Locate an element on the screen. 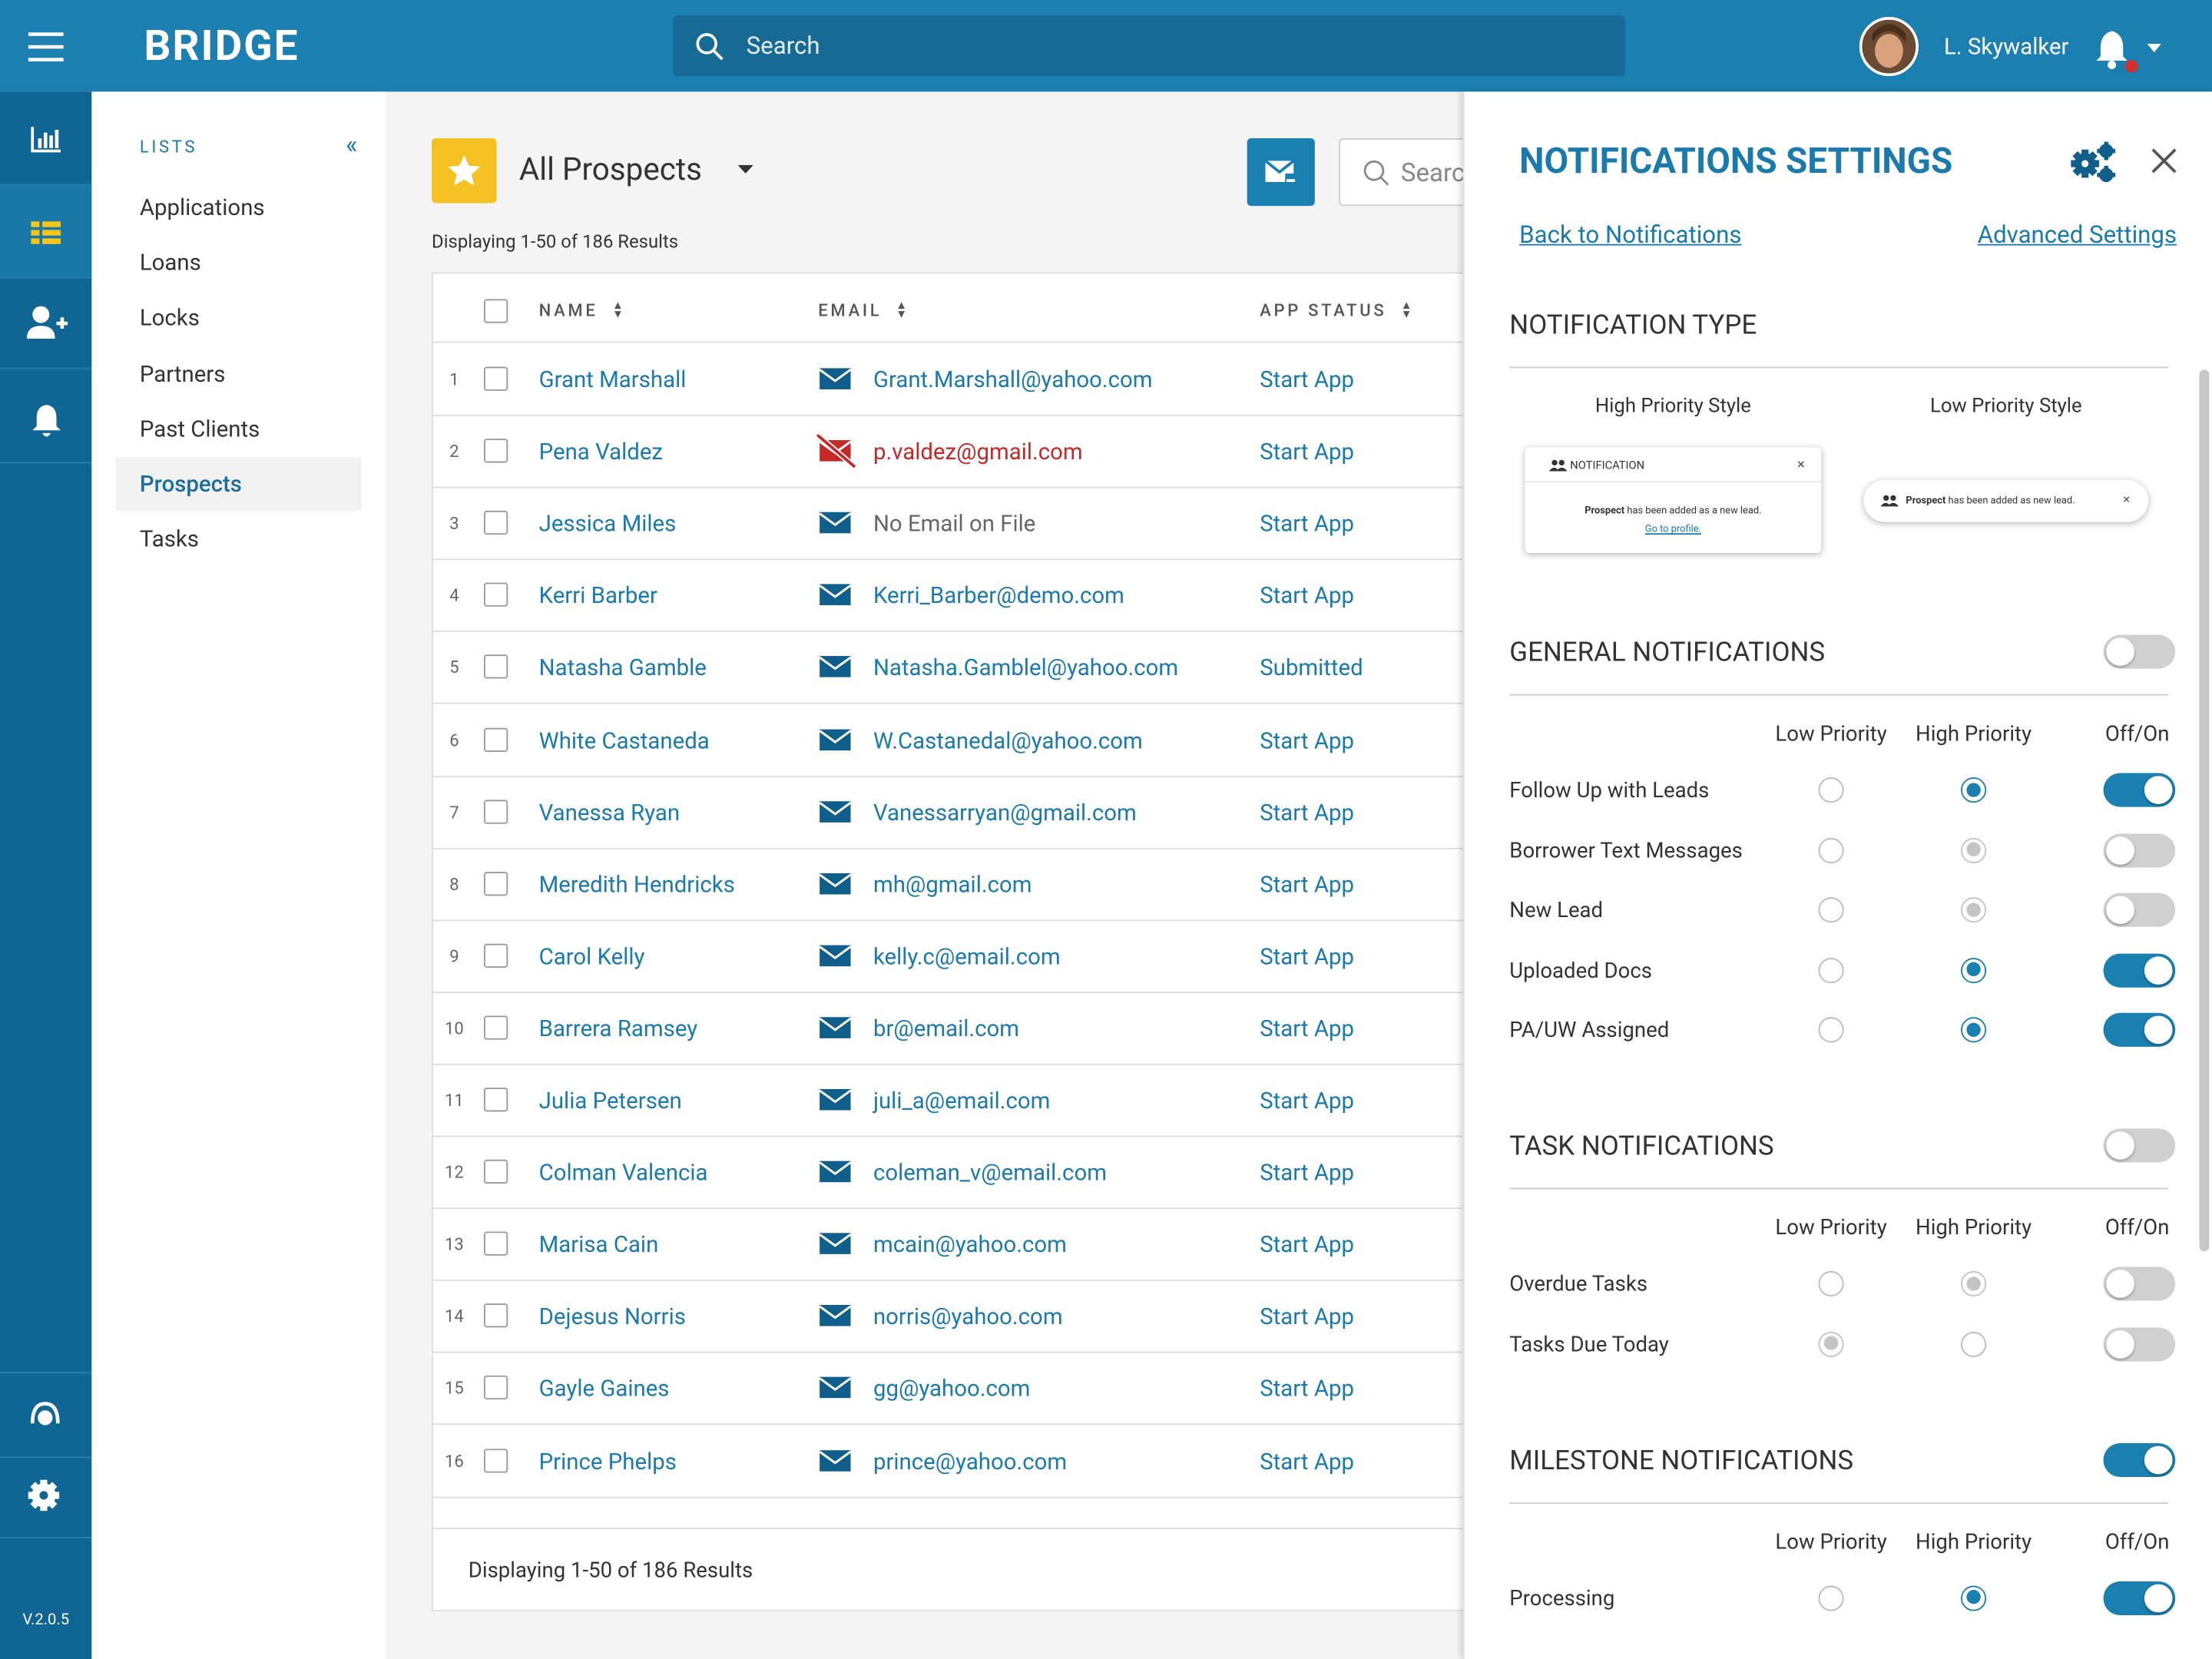 The width and height of the screenshot is (2212, 1659). email: Vanessarryan@gmail.com is located at coordinates (1005, 812).